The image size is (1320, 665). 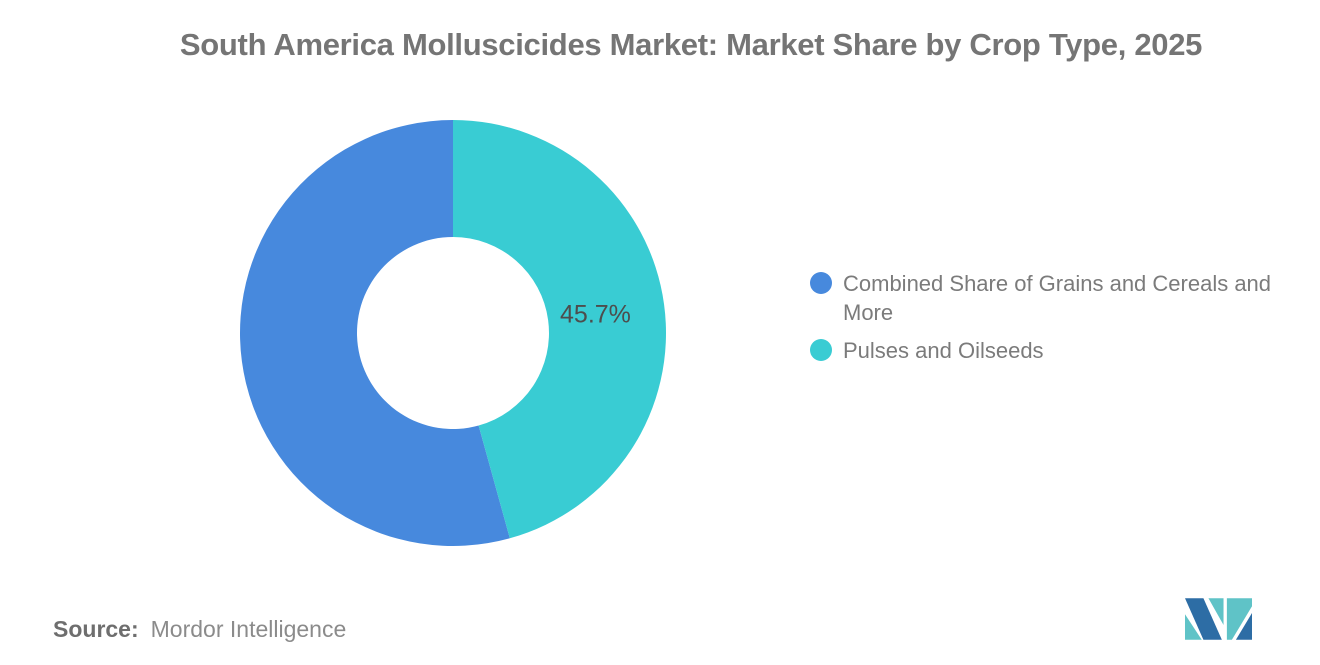 I want to click on logo-diagonal-bar, so click(x=1203, y=619).